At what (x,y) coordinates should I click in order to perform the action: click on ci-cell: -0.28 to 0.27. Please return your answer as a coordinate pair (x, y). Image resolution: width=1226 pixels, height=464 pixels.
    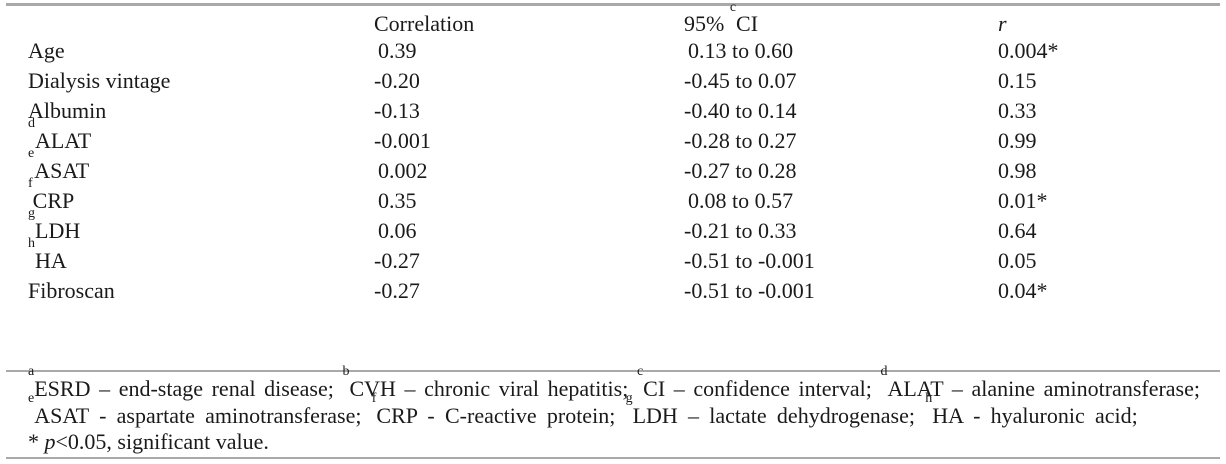
    Looking at the image, I should click on (740, 140).